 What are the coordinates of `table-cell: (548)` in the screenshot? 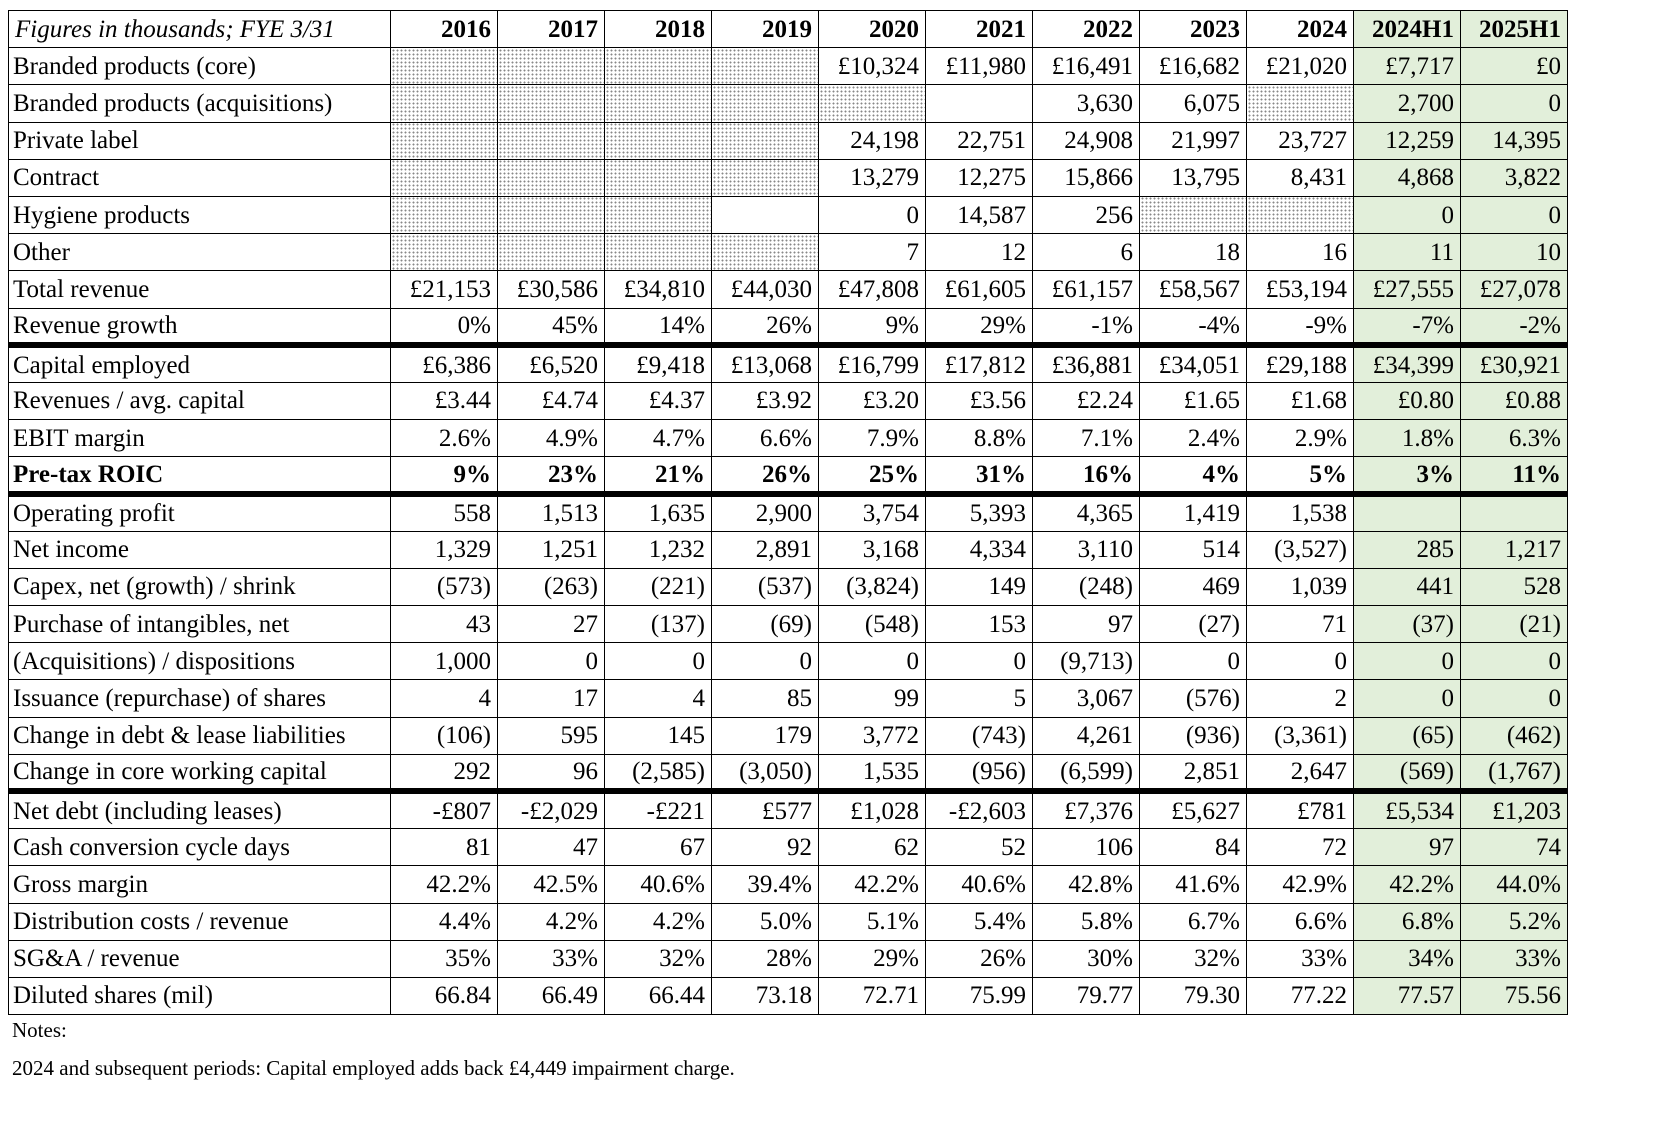 It's located at (872, 624).